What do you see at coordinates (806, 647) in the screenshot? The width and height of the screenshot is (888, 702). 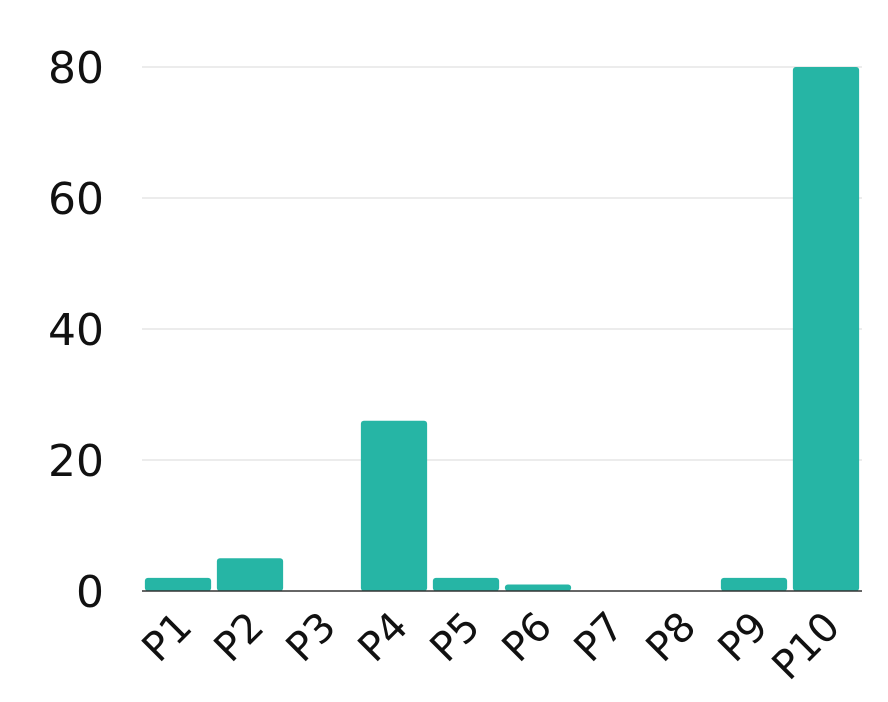 I see `x-tick-label-p10: P10` at bounding box center [806, 647].